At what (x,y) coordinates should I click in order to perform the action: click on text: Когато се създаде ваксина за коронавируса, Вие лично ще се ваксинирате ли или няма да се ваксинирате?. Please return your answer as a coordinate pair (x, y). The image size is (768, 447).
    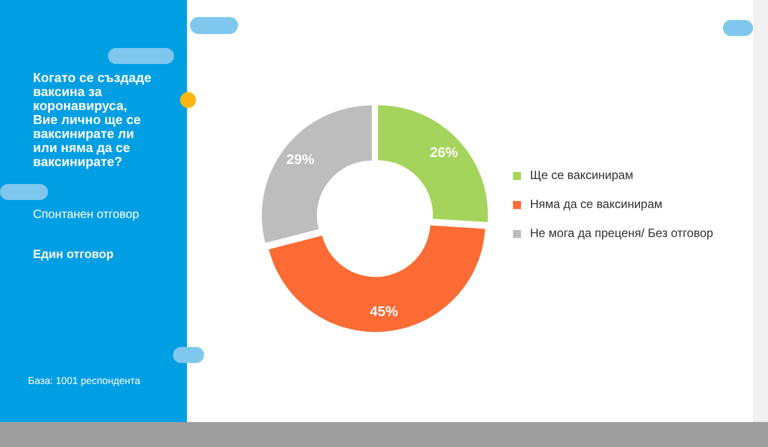
    Looking at the image, I should click on (92, 119).